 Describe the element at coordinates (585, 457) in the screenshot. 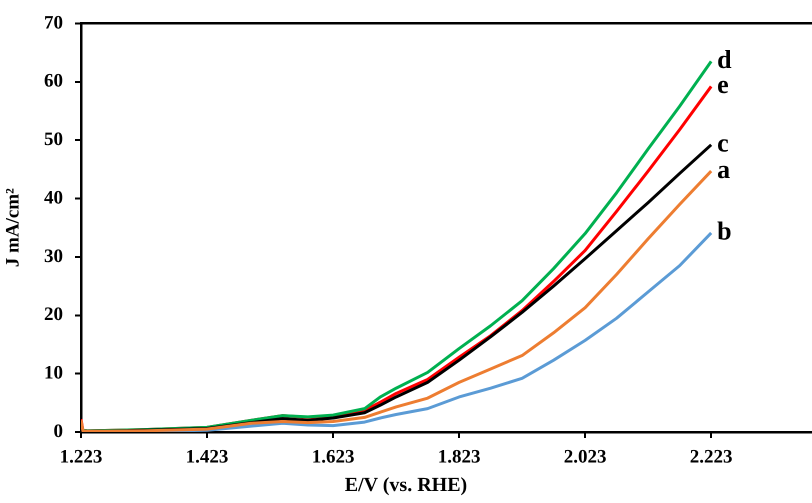

I see `x-tick-label: 2.023` at that location.